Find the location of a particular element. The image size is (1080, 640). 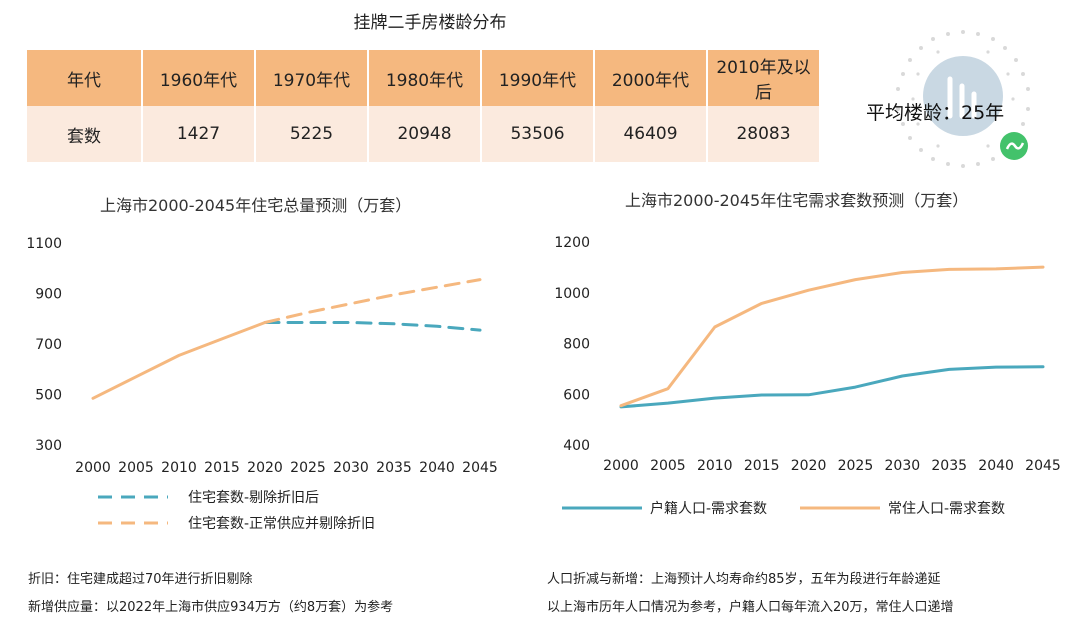

row-label-cell: 套数 is located at coordinates (84, 134).